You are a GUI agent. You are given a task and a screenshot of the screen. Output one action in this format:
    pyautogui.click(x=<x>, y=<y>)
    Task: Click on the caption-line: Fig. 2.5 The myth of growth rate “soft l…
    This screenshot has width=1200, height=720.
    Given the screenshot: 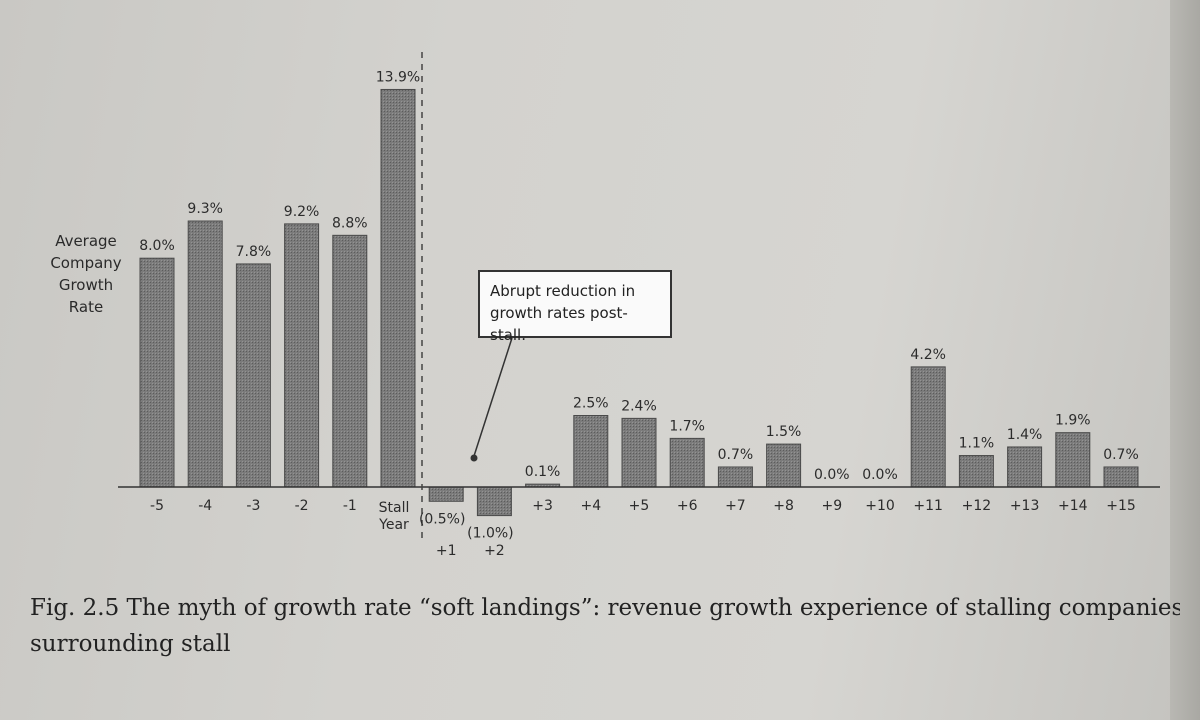 What is the action you would take?
    pyautogui.click(x=605, y=608)
    